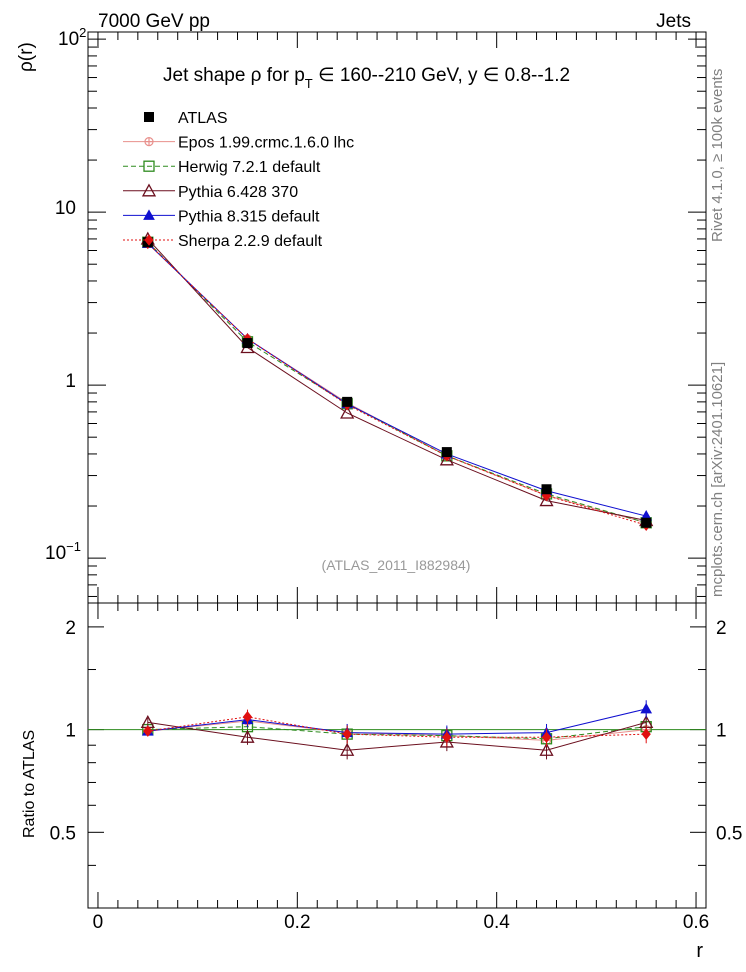 The image size is (746, 972). I want to click on y-axis-label-top: ρ(r), so click(26, 57).